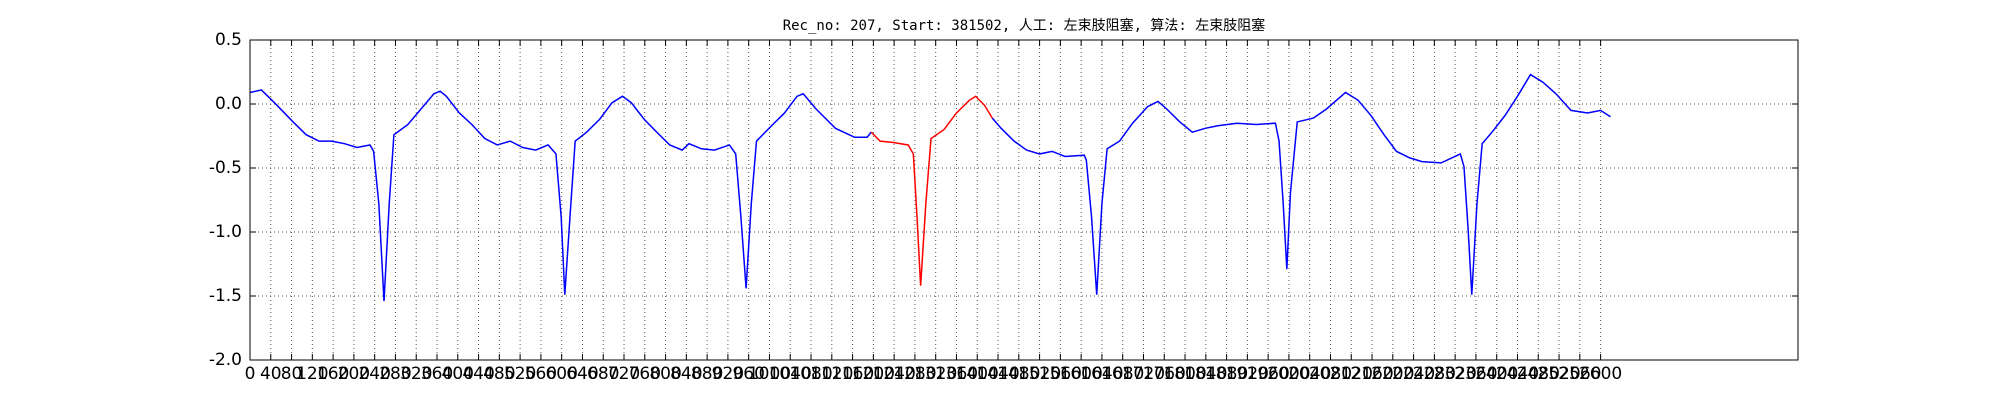 The height and width of the screenshot is (400, 2000). What do you see at coordinates (790, 374) in the screenshot?
I see `x-tick-label: 1040` at bounding box center [790, 374].